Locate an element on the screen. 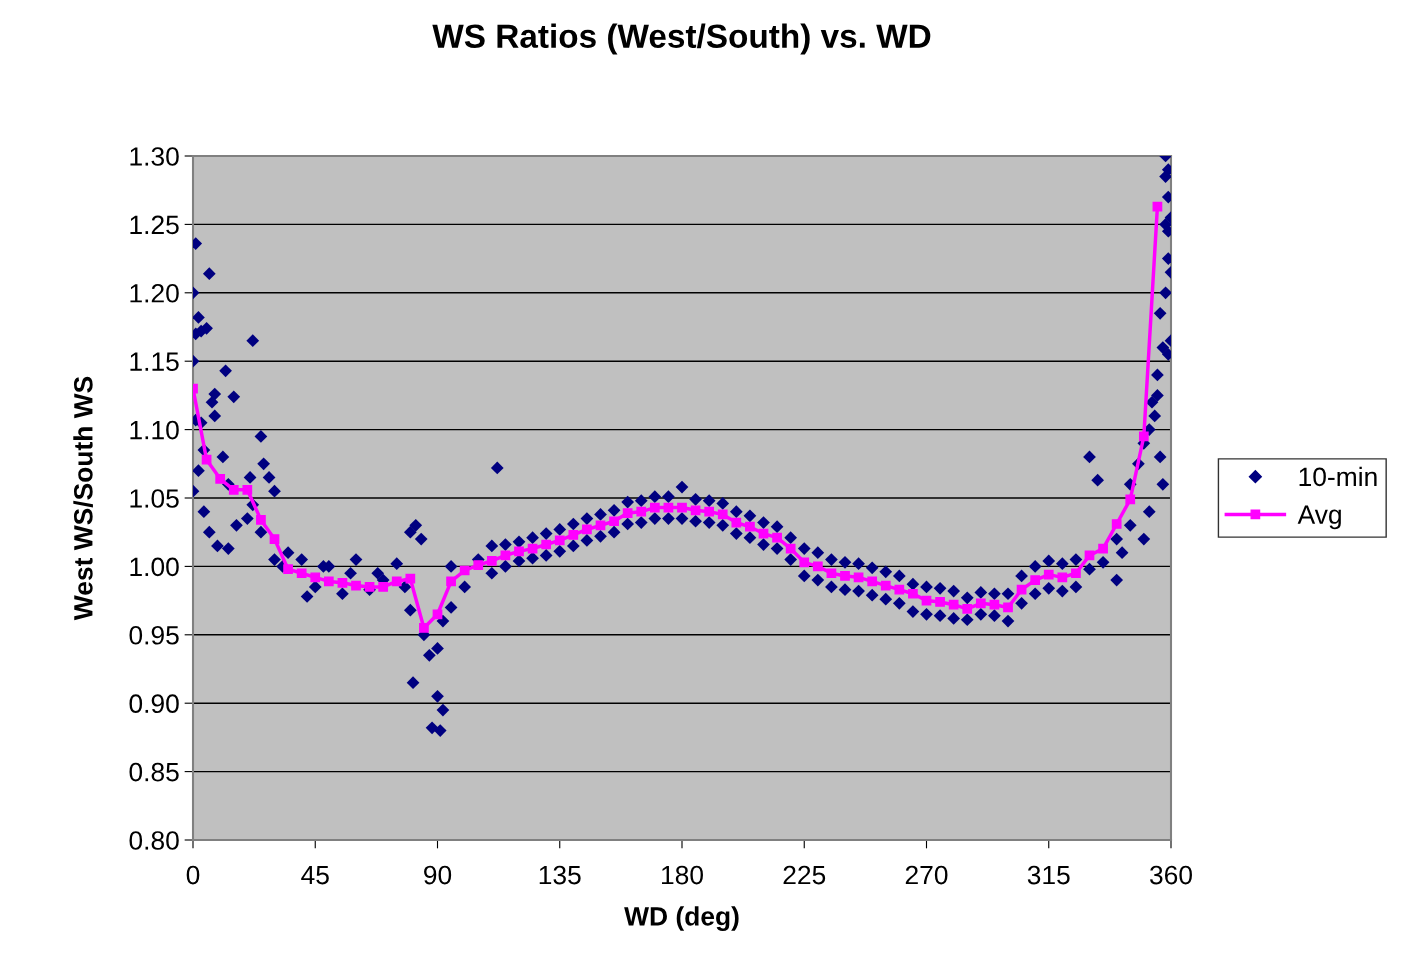 Image resolution: width=1426 pixels, height=978 pixels. y-tick-label: 1.00 is located at coordinates (154, 567).